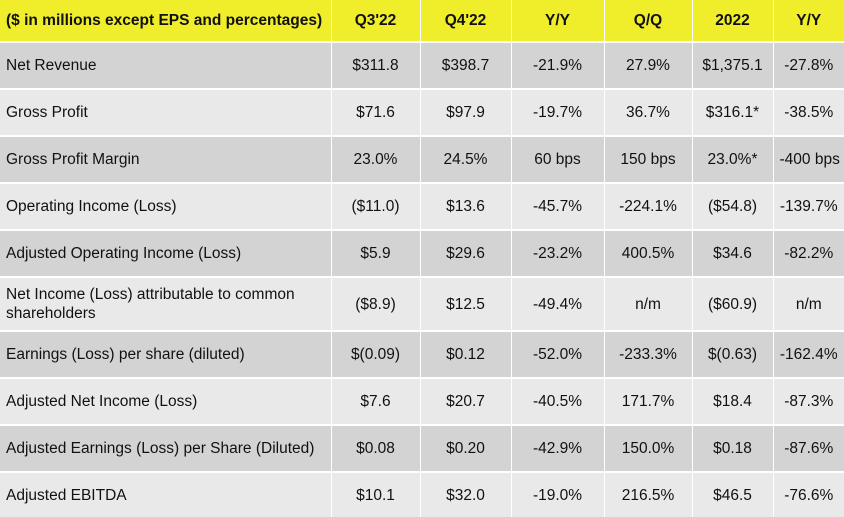 Image resolution: width=844 pixels, height=517 pixels. I want to click on cell-qoq: 216.5%, so click(648, 494).